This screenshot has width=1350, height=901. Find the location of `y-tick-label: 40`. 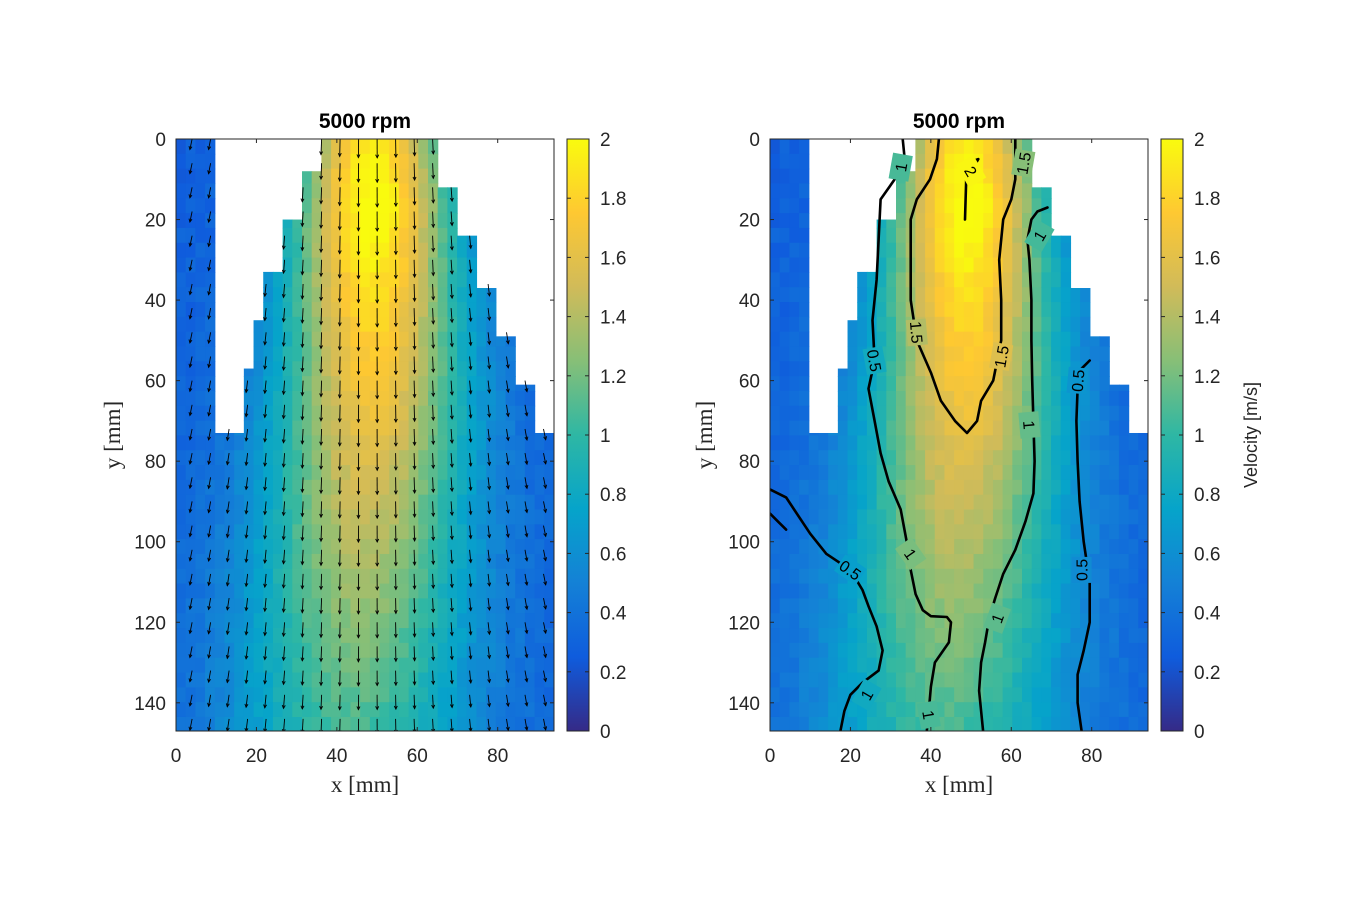

y-tick-label: 40 is located at coordinates (749, 301).